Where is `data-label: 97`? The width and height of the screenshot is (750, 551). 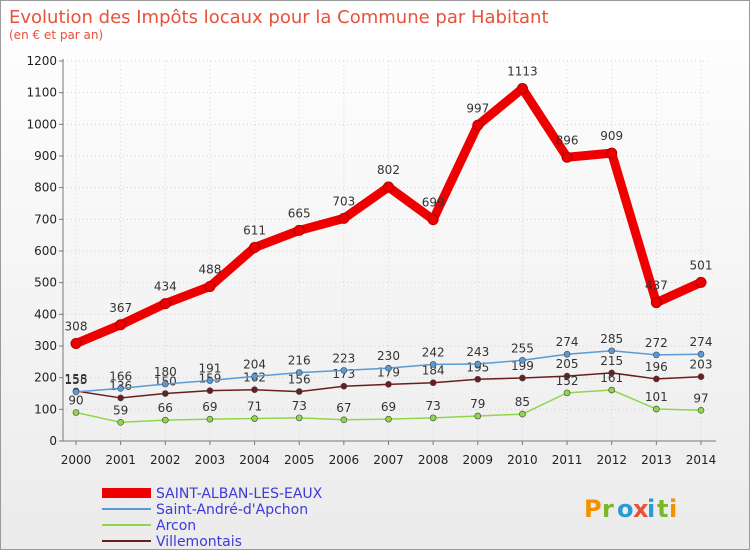 data-label: 97 is located at coordinates (700, 398).